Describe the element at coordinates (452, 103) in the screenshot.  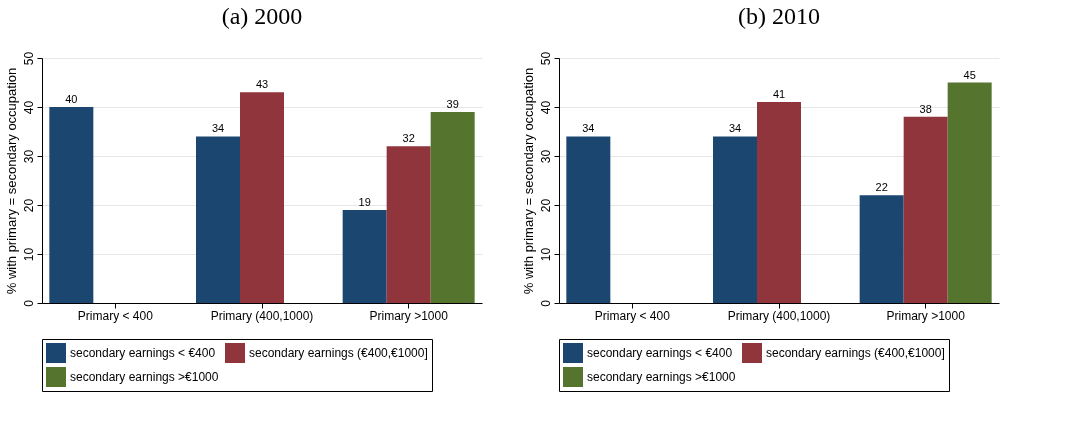
I see `data-label: 39` at that location.